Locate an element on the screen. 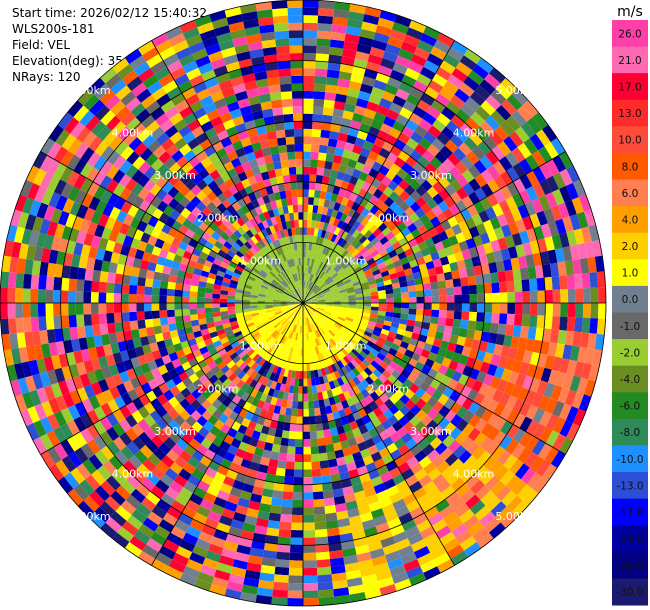 The image size is (650, 610). colorbar-tick-label: -26.0 is located at coordinates (629, 566).